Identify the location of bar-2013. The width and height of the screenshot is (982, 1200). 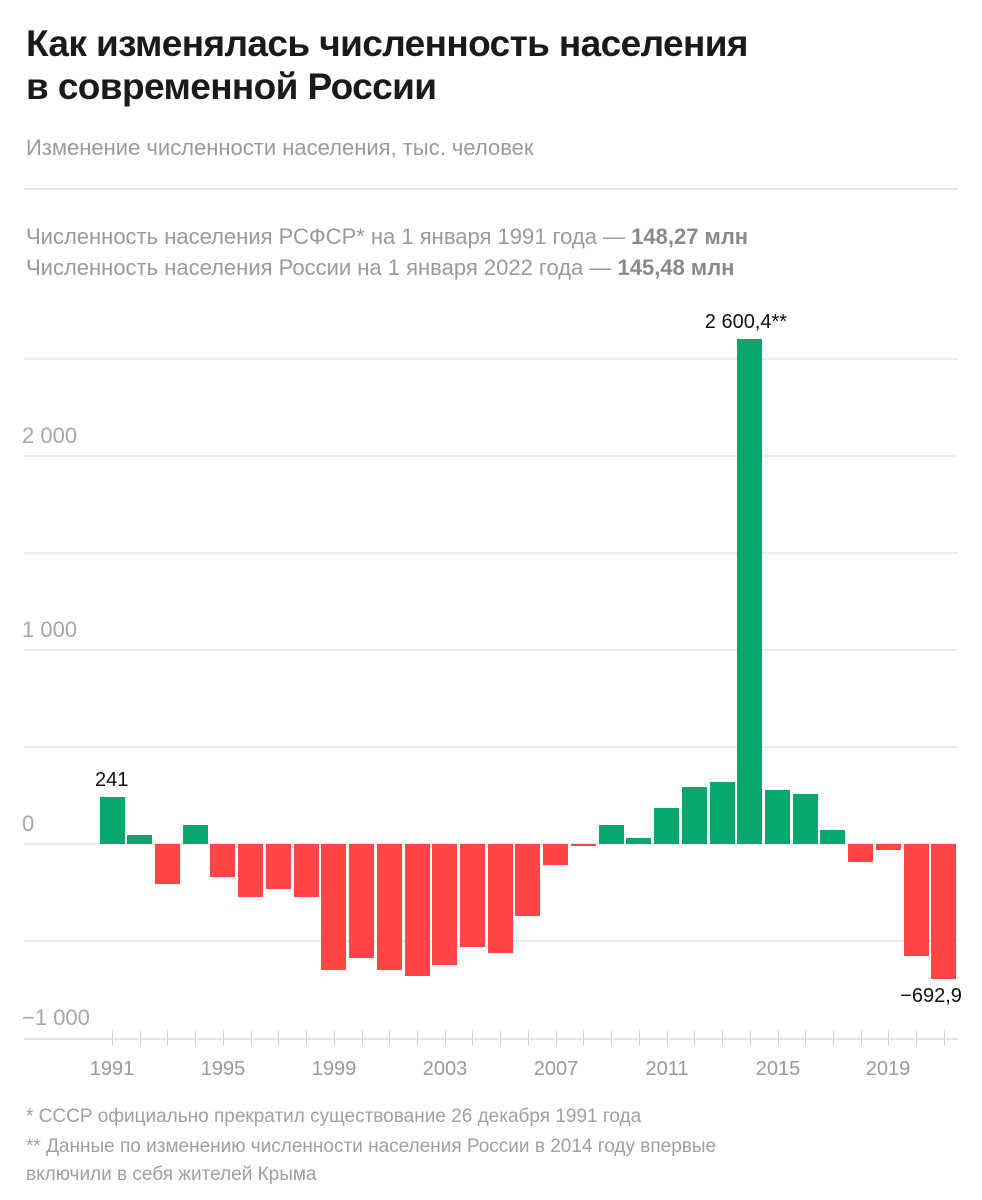
(722, 813).